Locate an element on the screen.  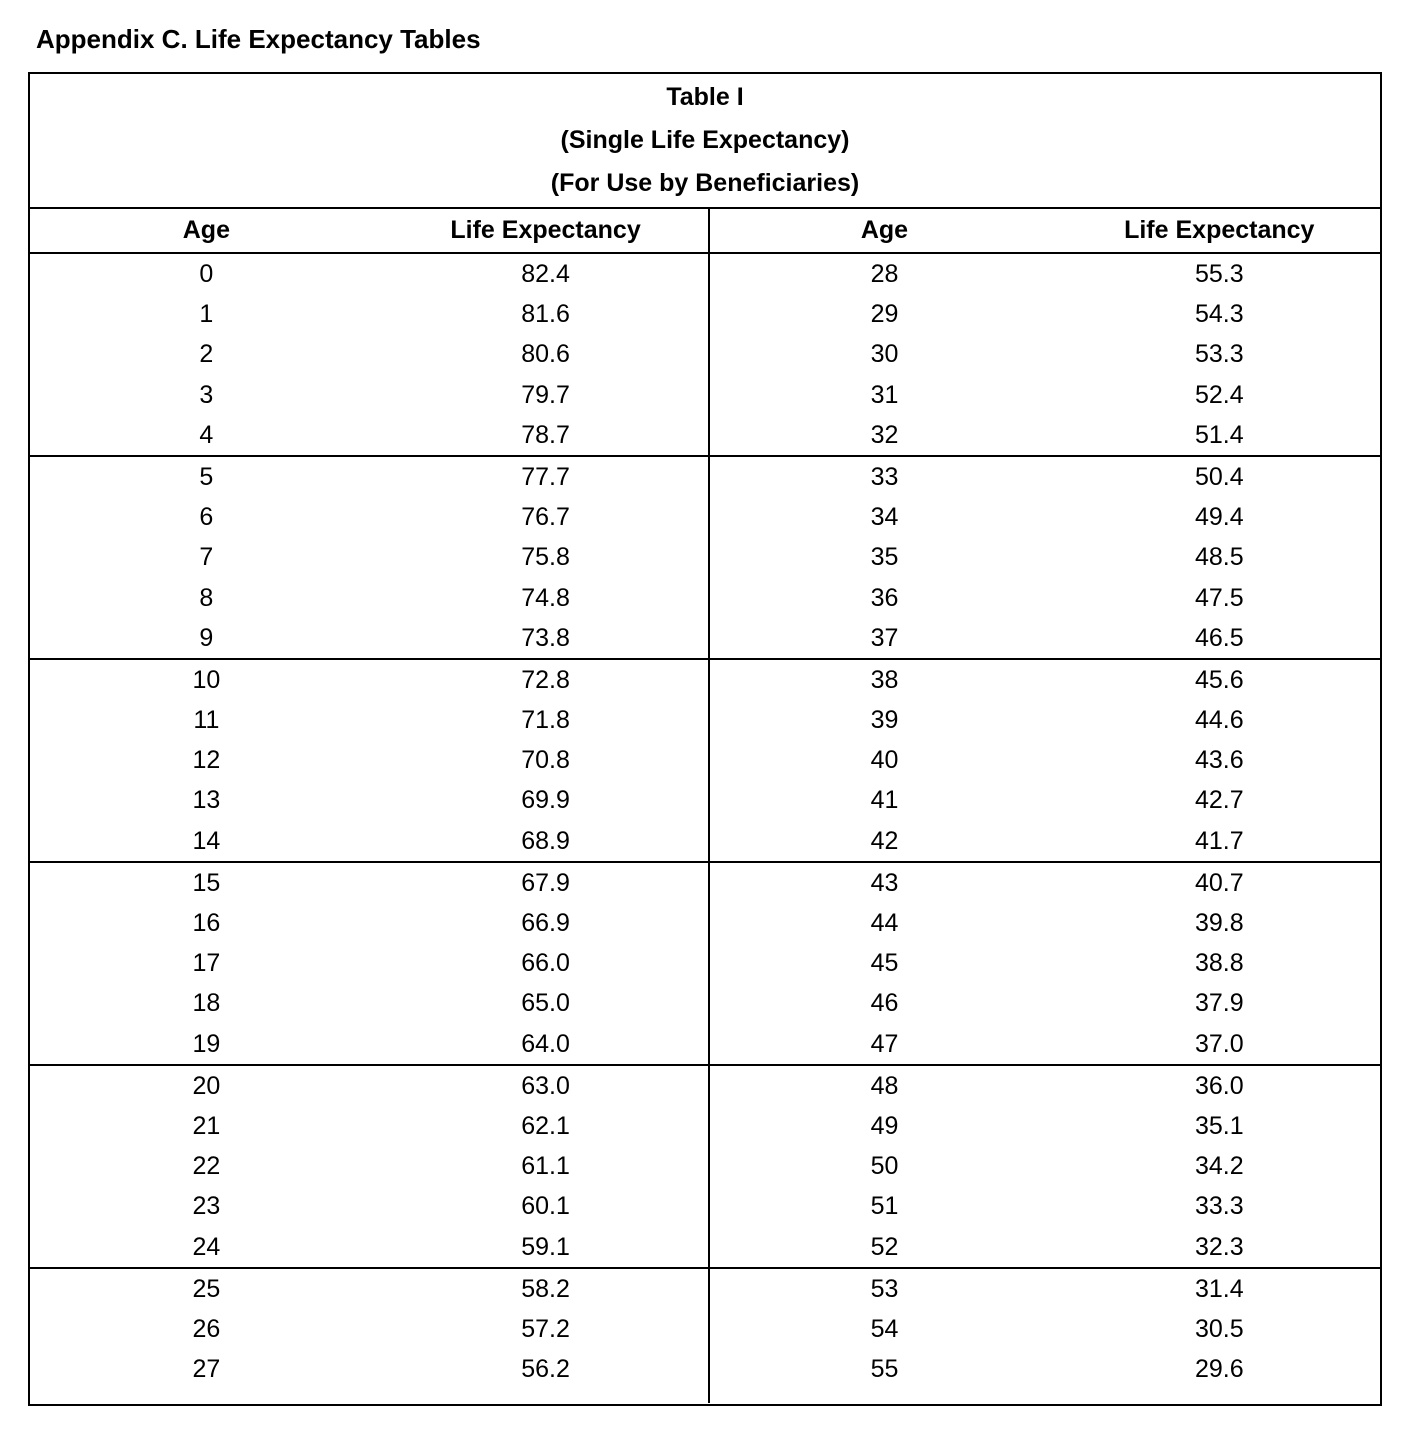
table-row: 52 32.3 is located at coordinates (1045, 1247).